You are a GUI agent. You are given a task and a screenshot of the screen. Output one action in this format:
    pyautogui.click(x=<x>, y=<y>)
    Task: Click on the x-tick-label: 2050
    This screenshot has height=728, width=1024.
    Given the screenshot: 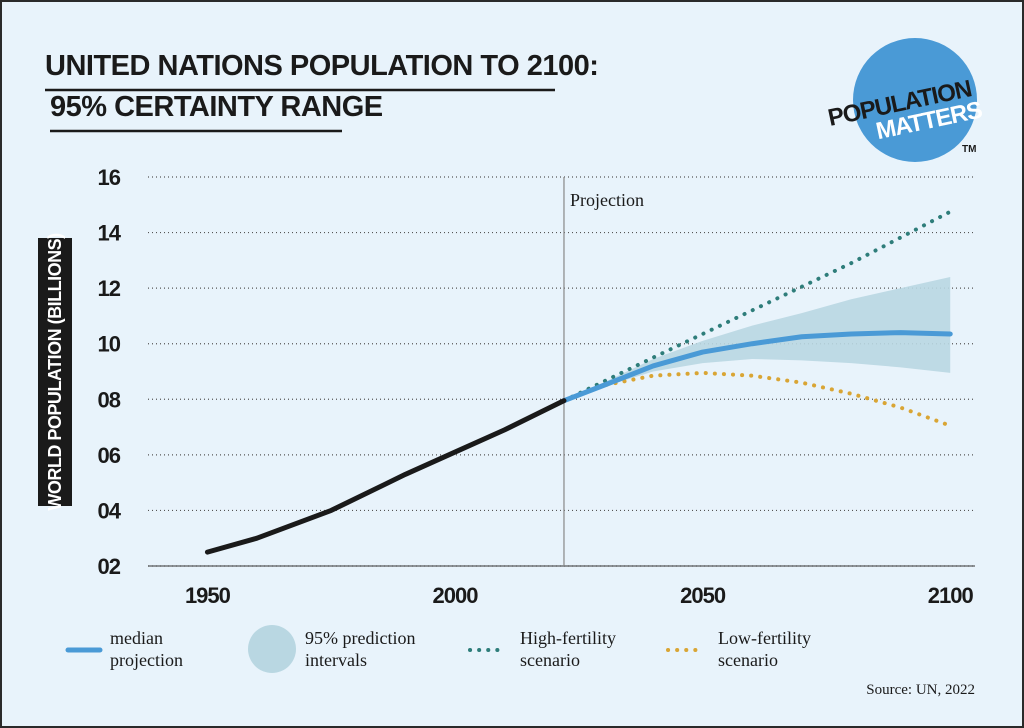 What is the action you would take?
    pyautogui.click(x=703, y=595)
    